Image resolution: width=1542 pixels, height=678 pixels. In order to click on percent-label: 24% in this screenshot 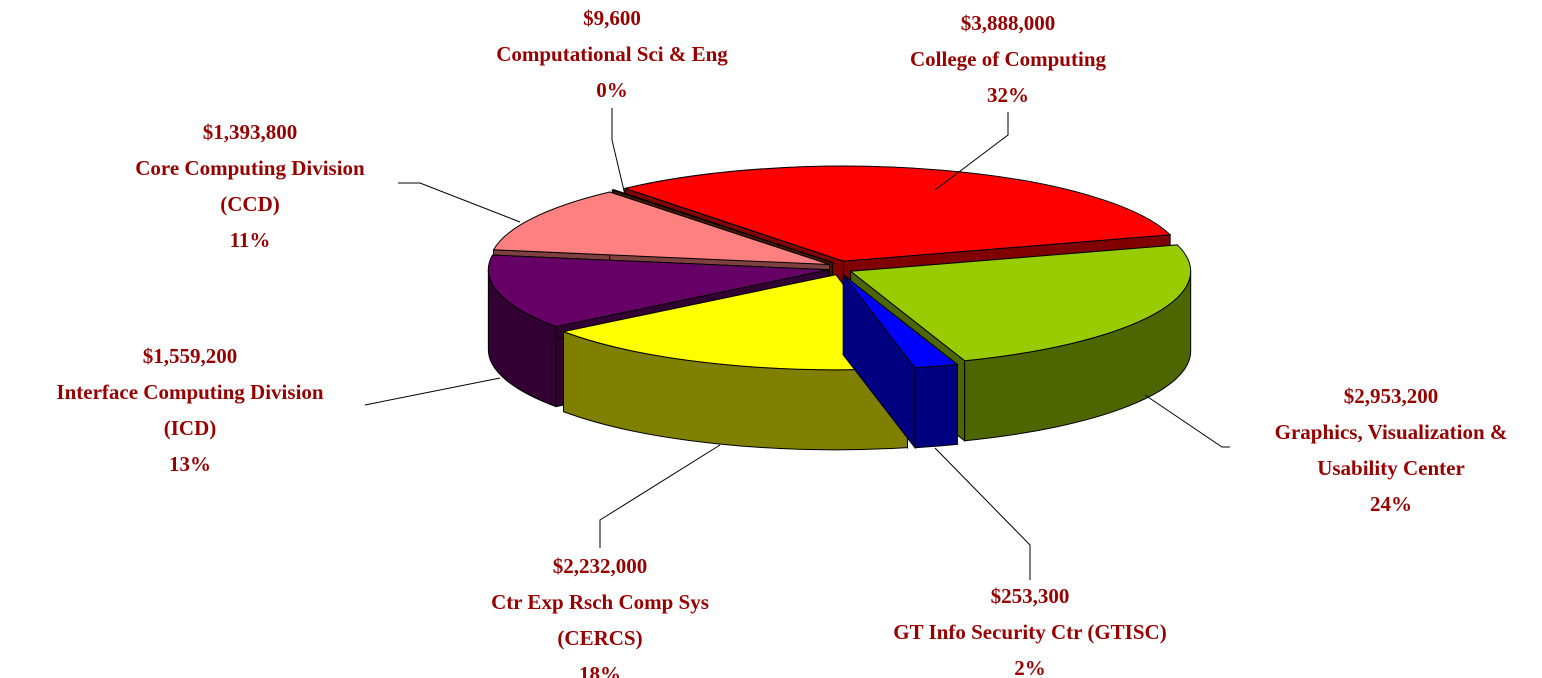, I will do `click(1391, 504)`.